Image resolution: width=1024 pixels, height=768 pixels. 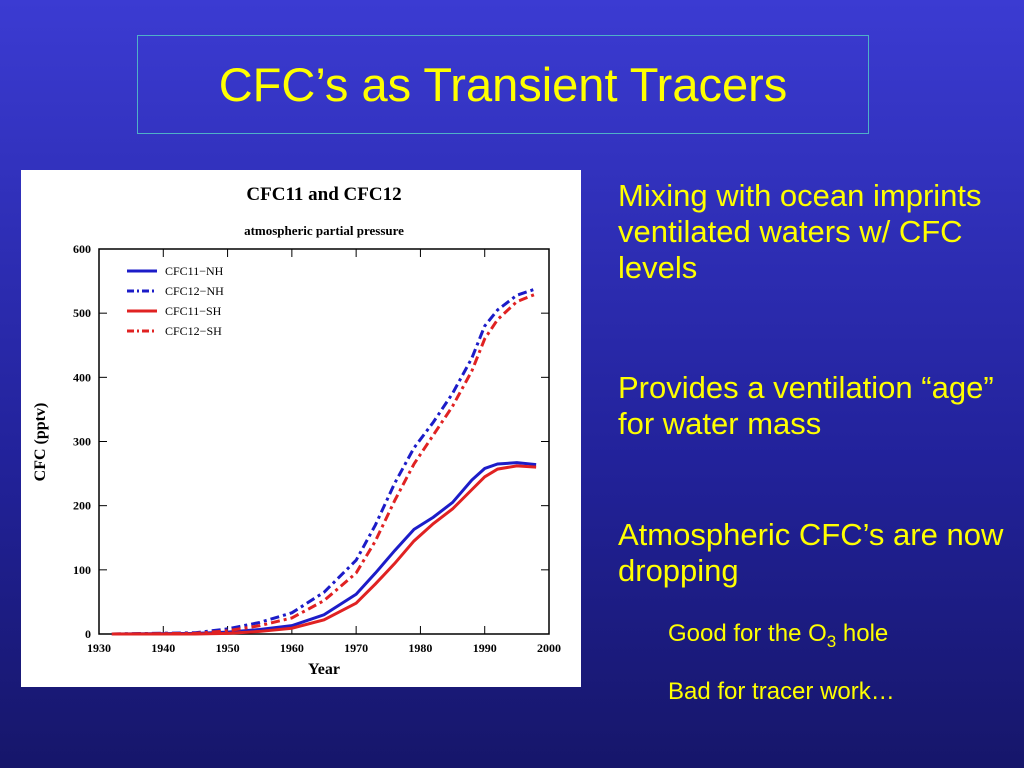 I want to click on x-tick-label: 1940, so click(x=163, y=648).